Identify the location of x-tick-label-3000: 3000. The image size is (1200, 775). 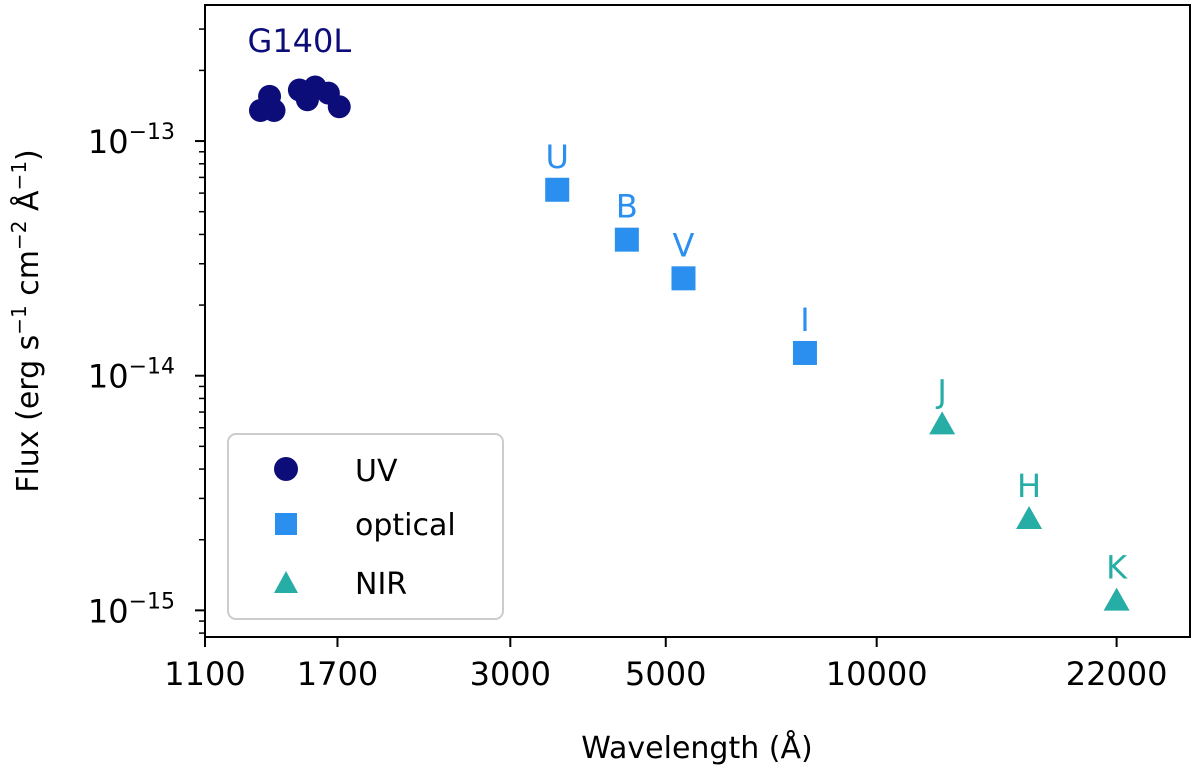
(510, 674).